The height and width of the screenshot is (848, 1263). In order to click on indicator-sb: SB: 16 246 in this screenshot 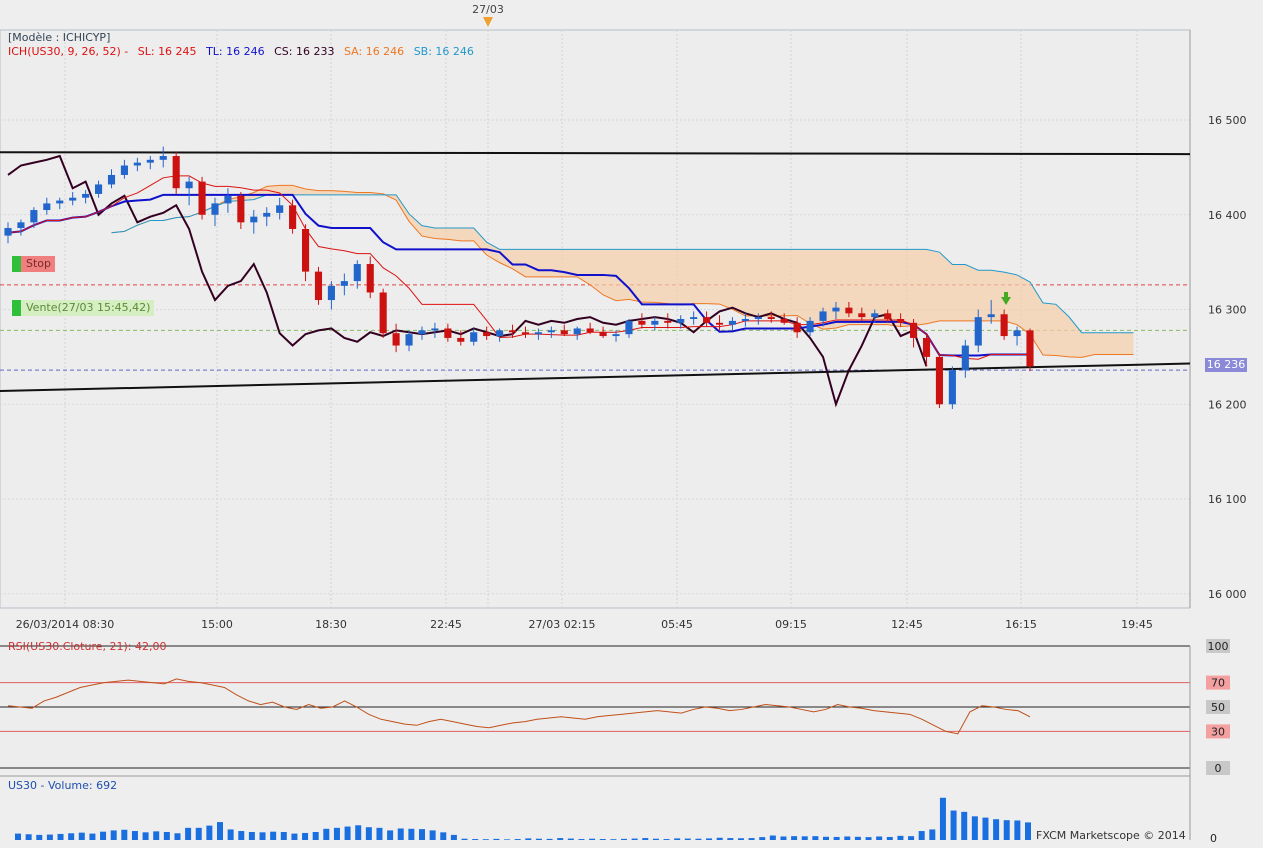, I will do `click(443, 51)`.